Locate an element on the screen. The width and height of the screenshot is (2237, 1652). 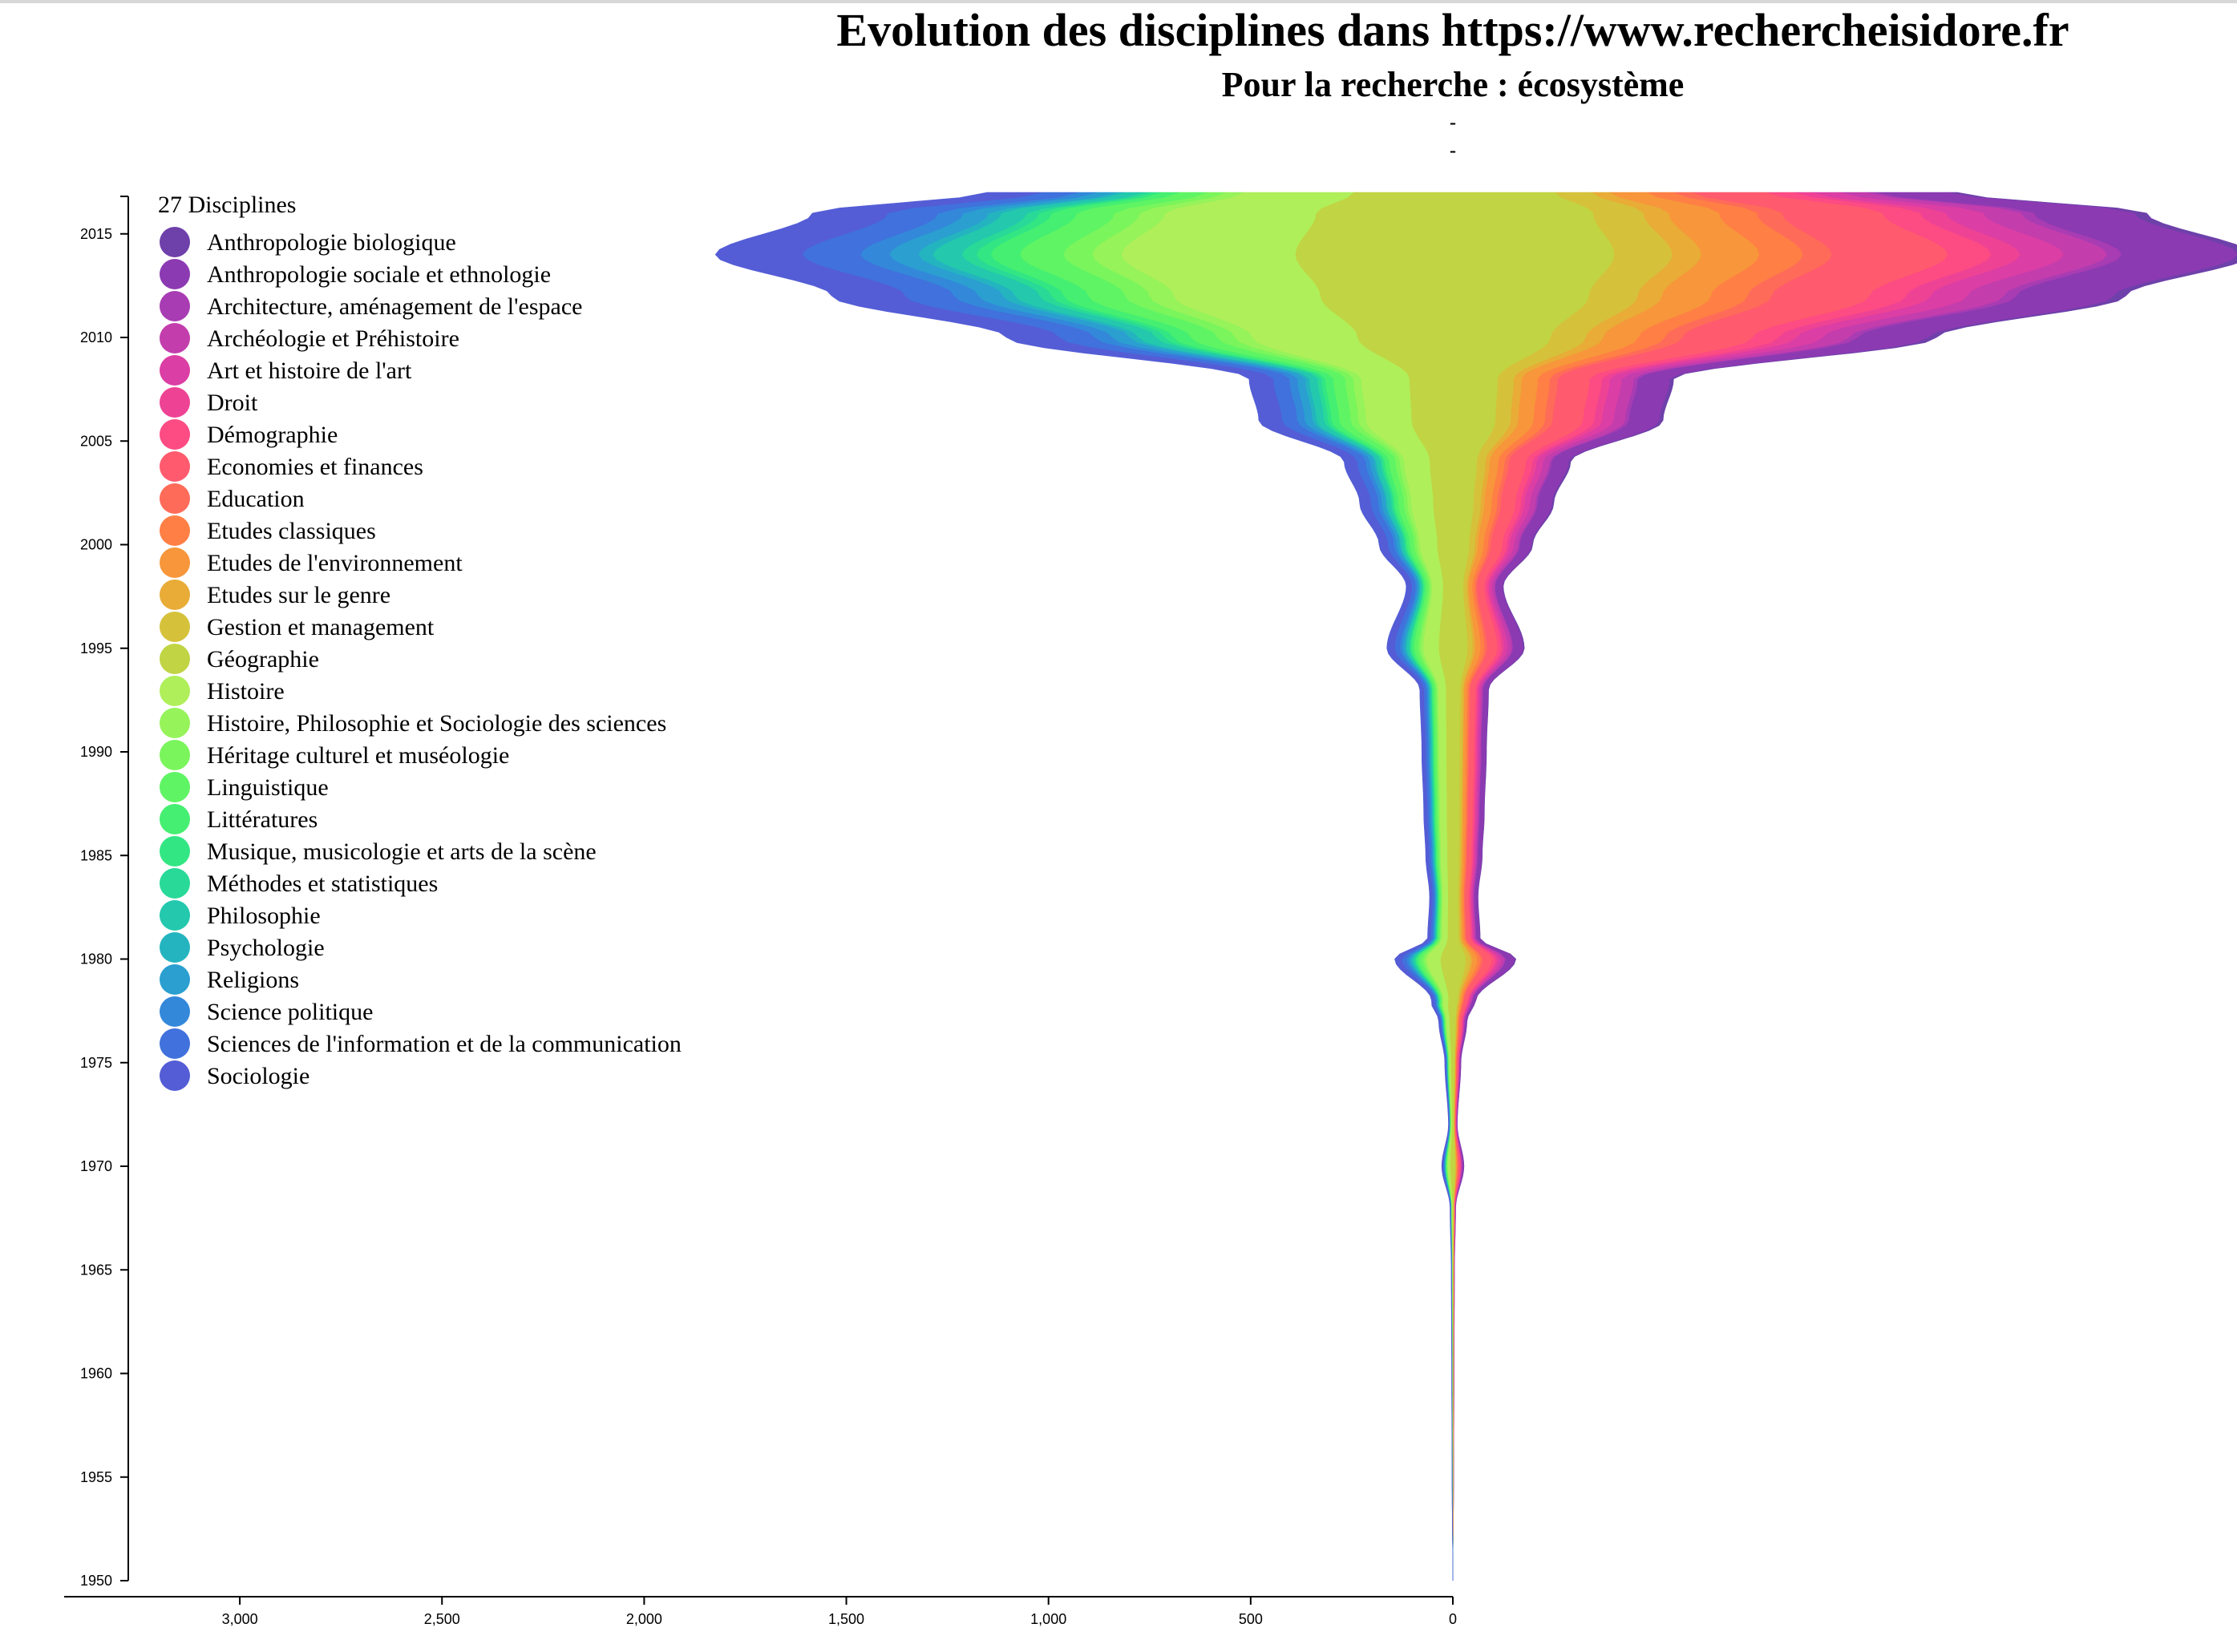
legend-label: Etudes sur le genre is located at coordinates (298, 595).